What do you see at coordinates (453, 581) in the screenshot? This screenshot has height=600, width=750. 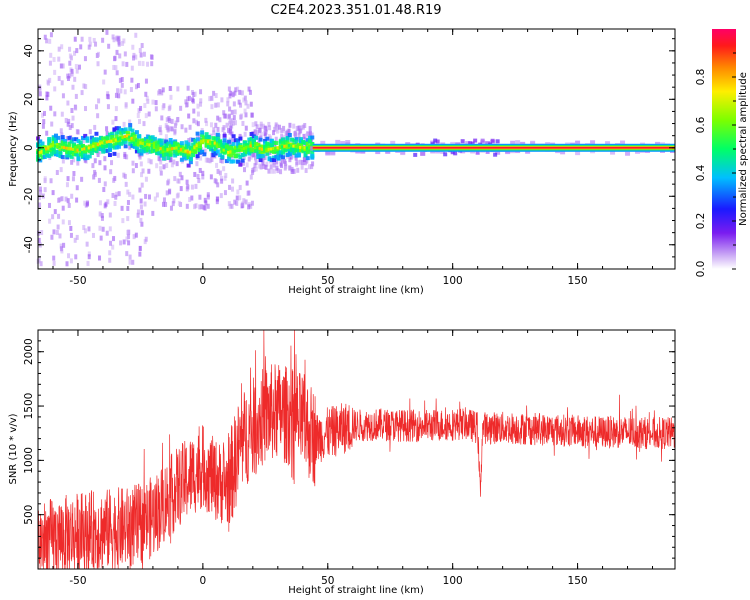 I see `x-tick-label: 100` at bounding box center [453, 581].